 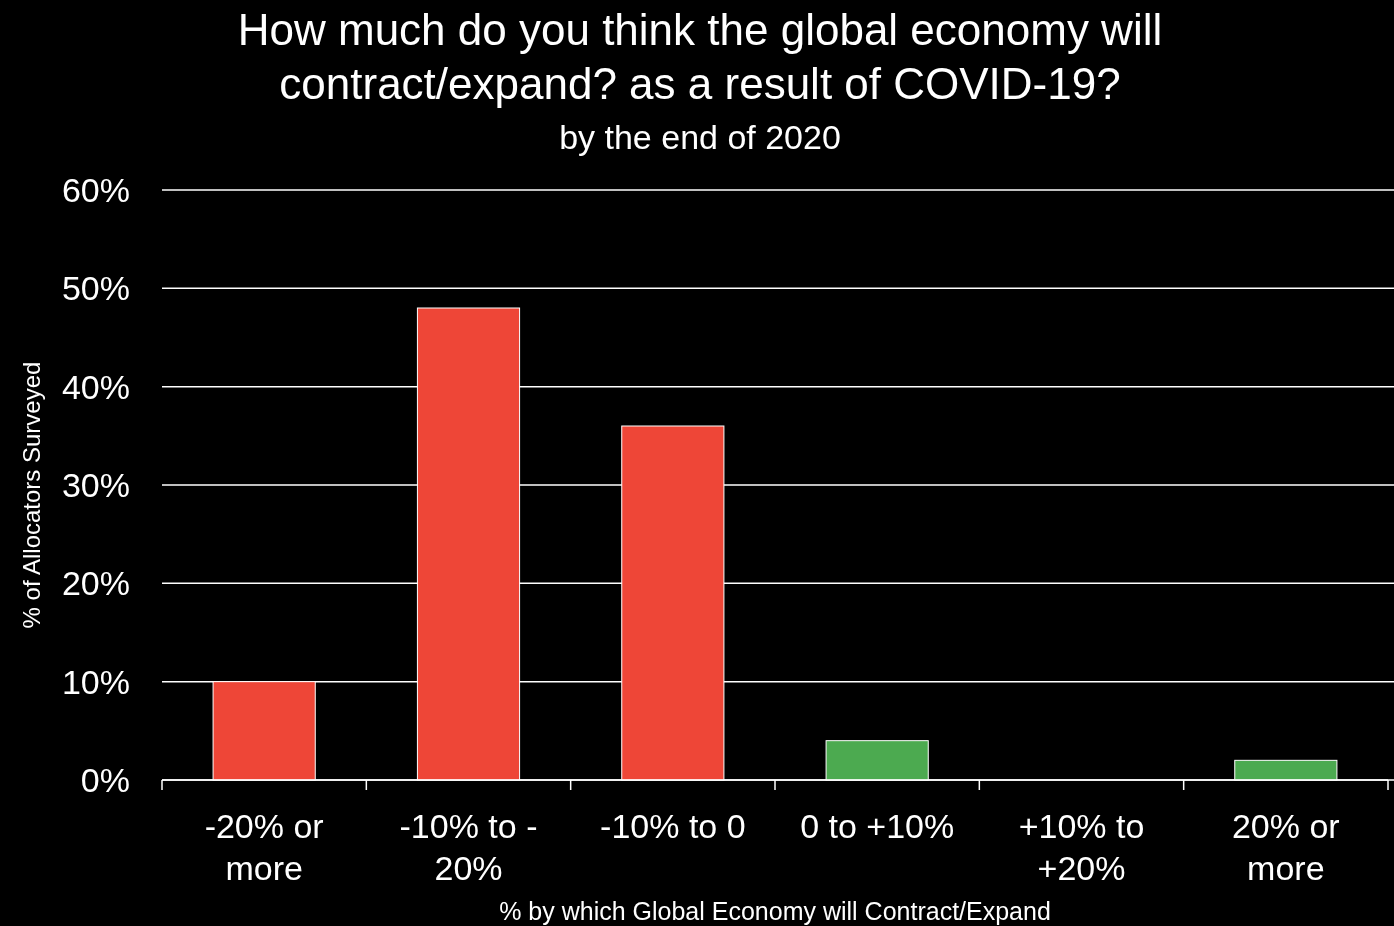 I want to click on y-tick-label: 20%, so click(x=95, y=583).